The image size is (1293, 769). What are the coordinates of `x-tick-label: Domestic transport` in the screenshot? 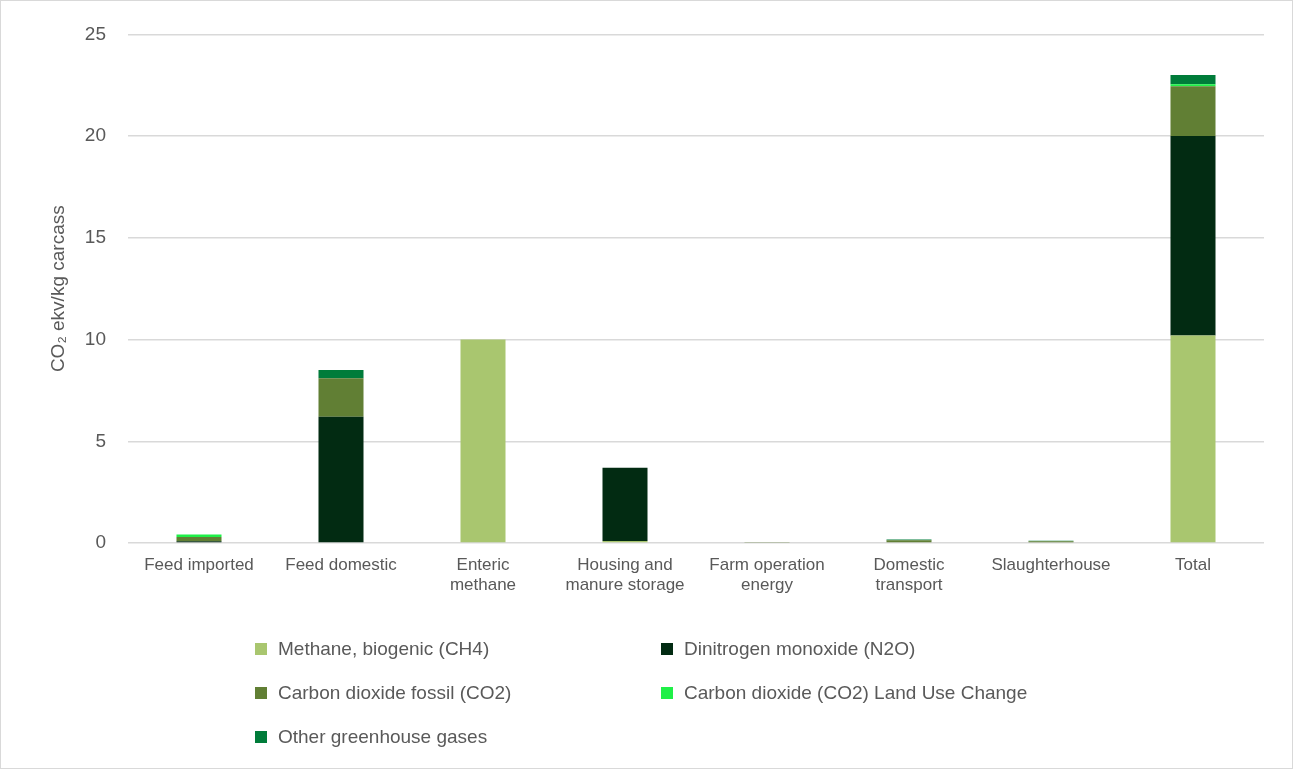 It's located at (909, 574).